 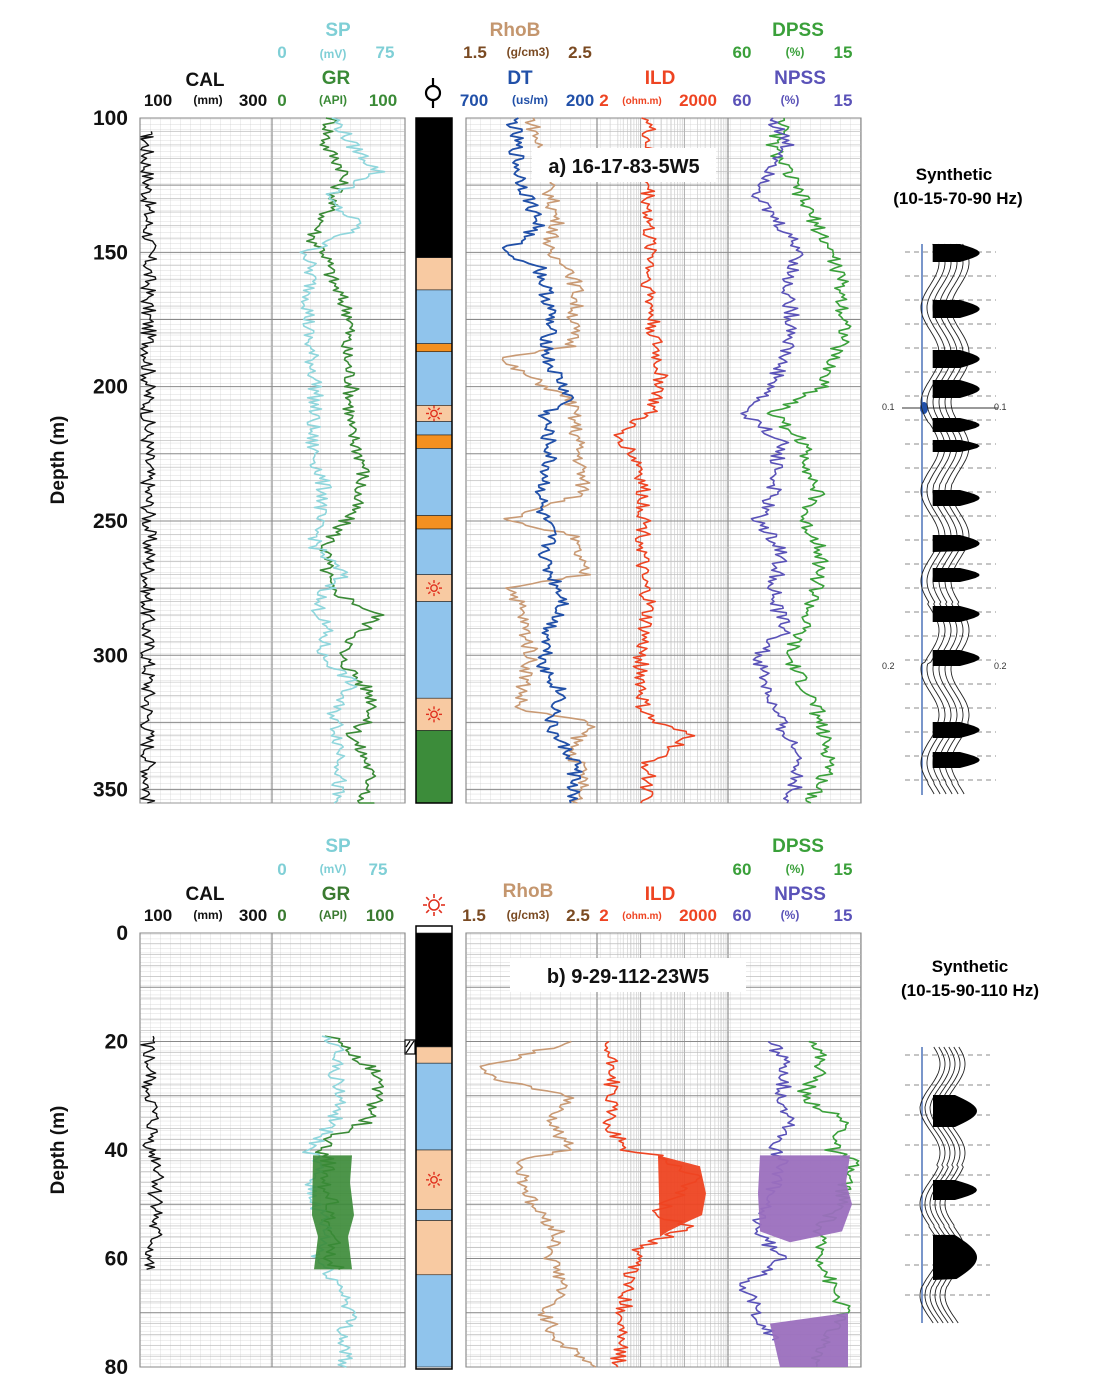 I want to click on gr-shaded-fill, so click(x=333, y=1212).